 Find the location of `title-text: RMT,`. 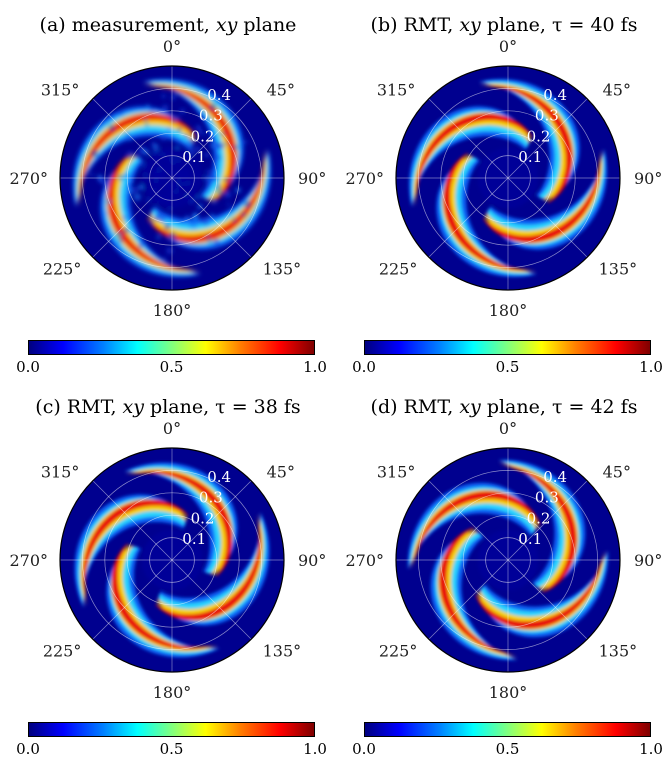

title-text: RMT, is located at coordinates (428, 25).